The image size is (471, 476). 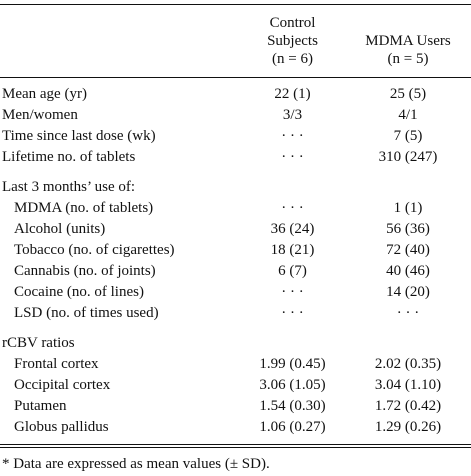 I want to click on mdma-value: 1.29 (0.26), so click(x=408, y=427).